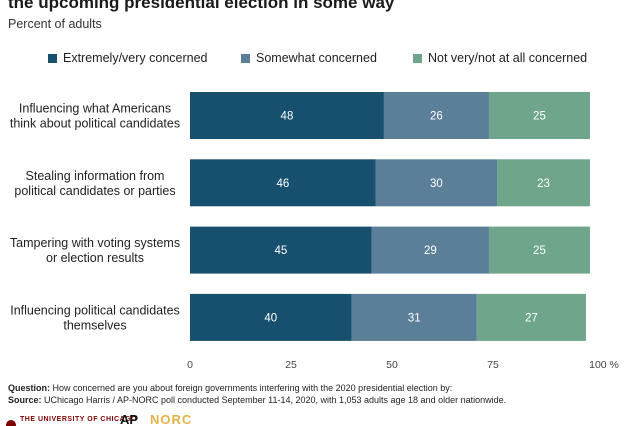  I want to click on category-label-line: political candidates or parties, so click(94, 191).